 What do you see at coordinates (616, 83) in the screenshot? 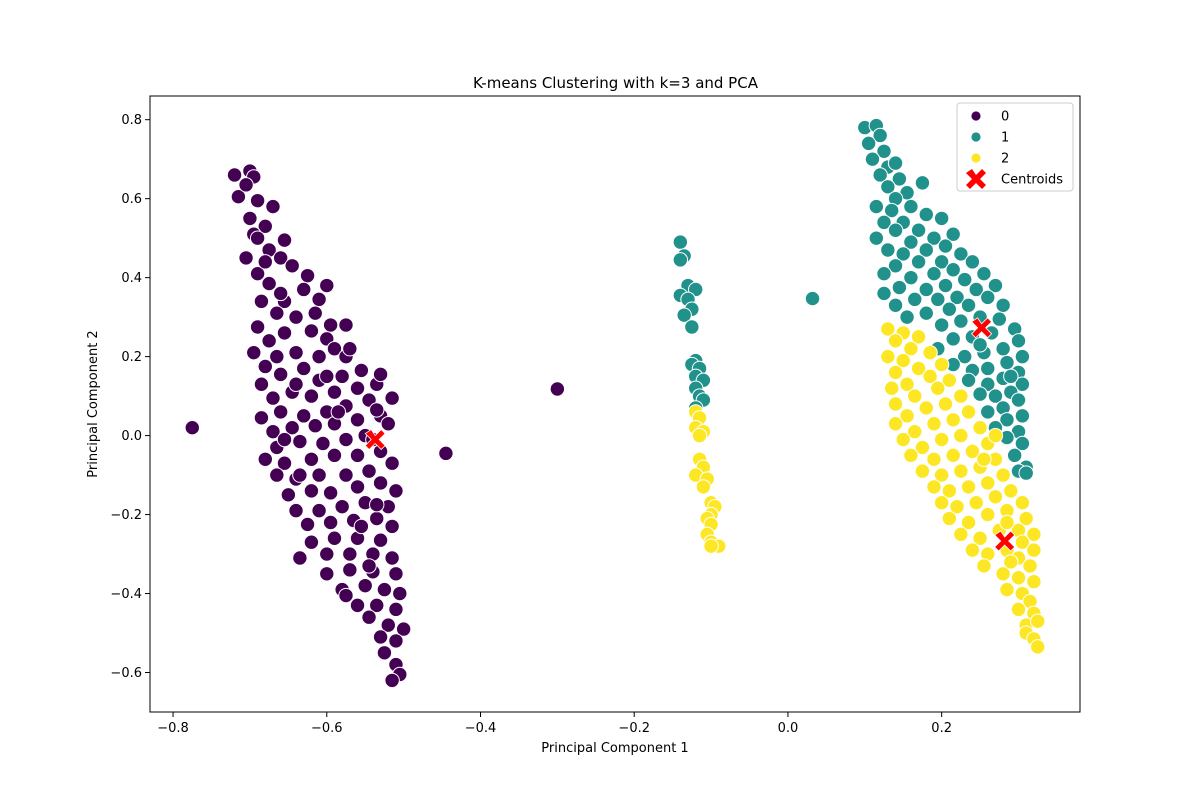
I see `chart-title: K-means Clustering with k=3 and PCA` at bounding box center [616, 83].